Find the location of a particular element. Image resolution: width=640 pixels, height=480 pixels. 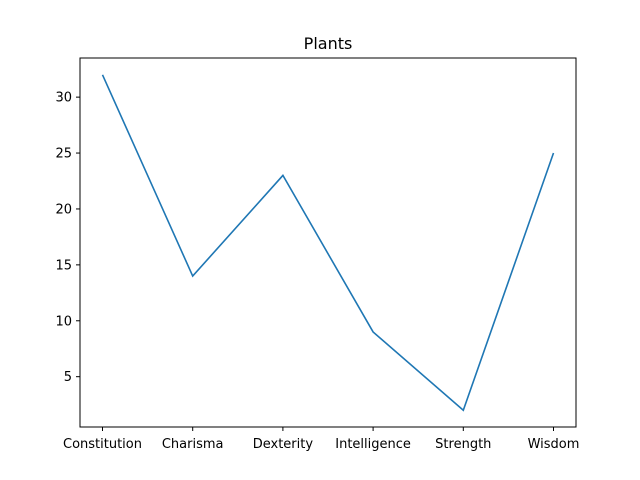

chart-title: Plants is located at coordinates (328, 43).